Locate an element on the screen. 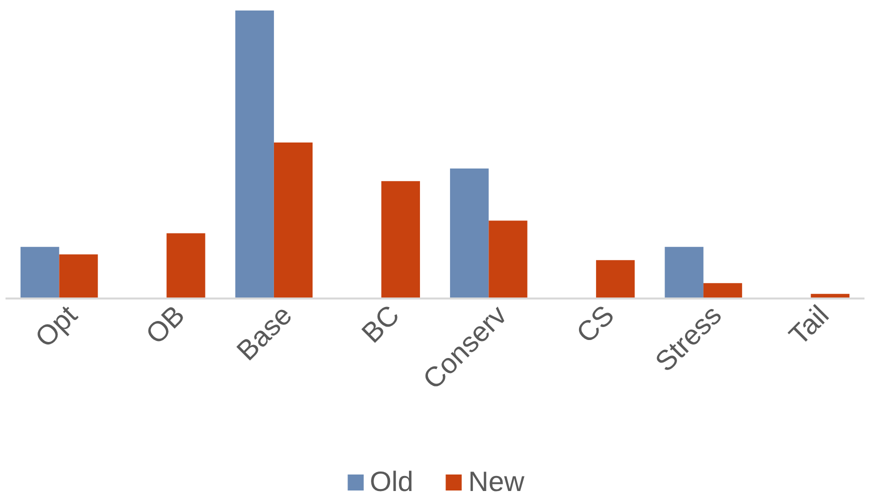  x-tick-label: Tail is located at coordinates (809, 325).